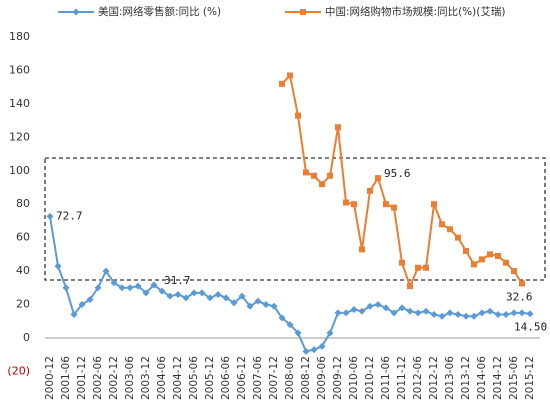  Describe the element at coordinates (370, 378) in the screenshot. I see `x-tick-label: 2010-12` at that location.